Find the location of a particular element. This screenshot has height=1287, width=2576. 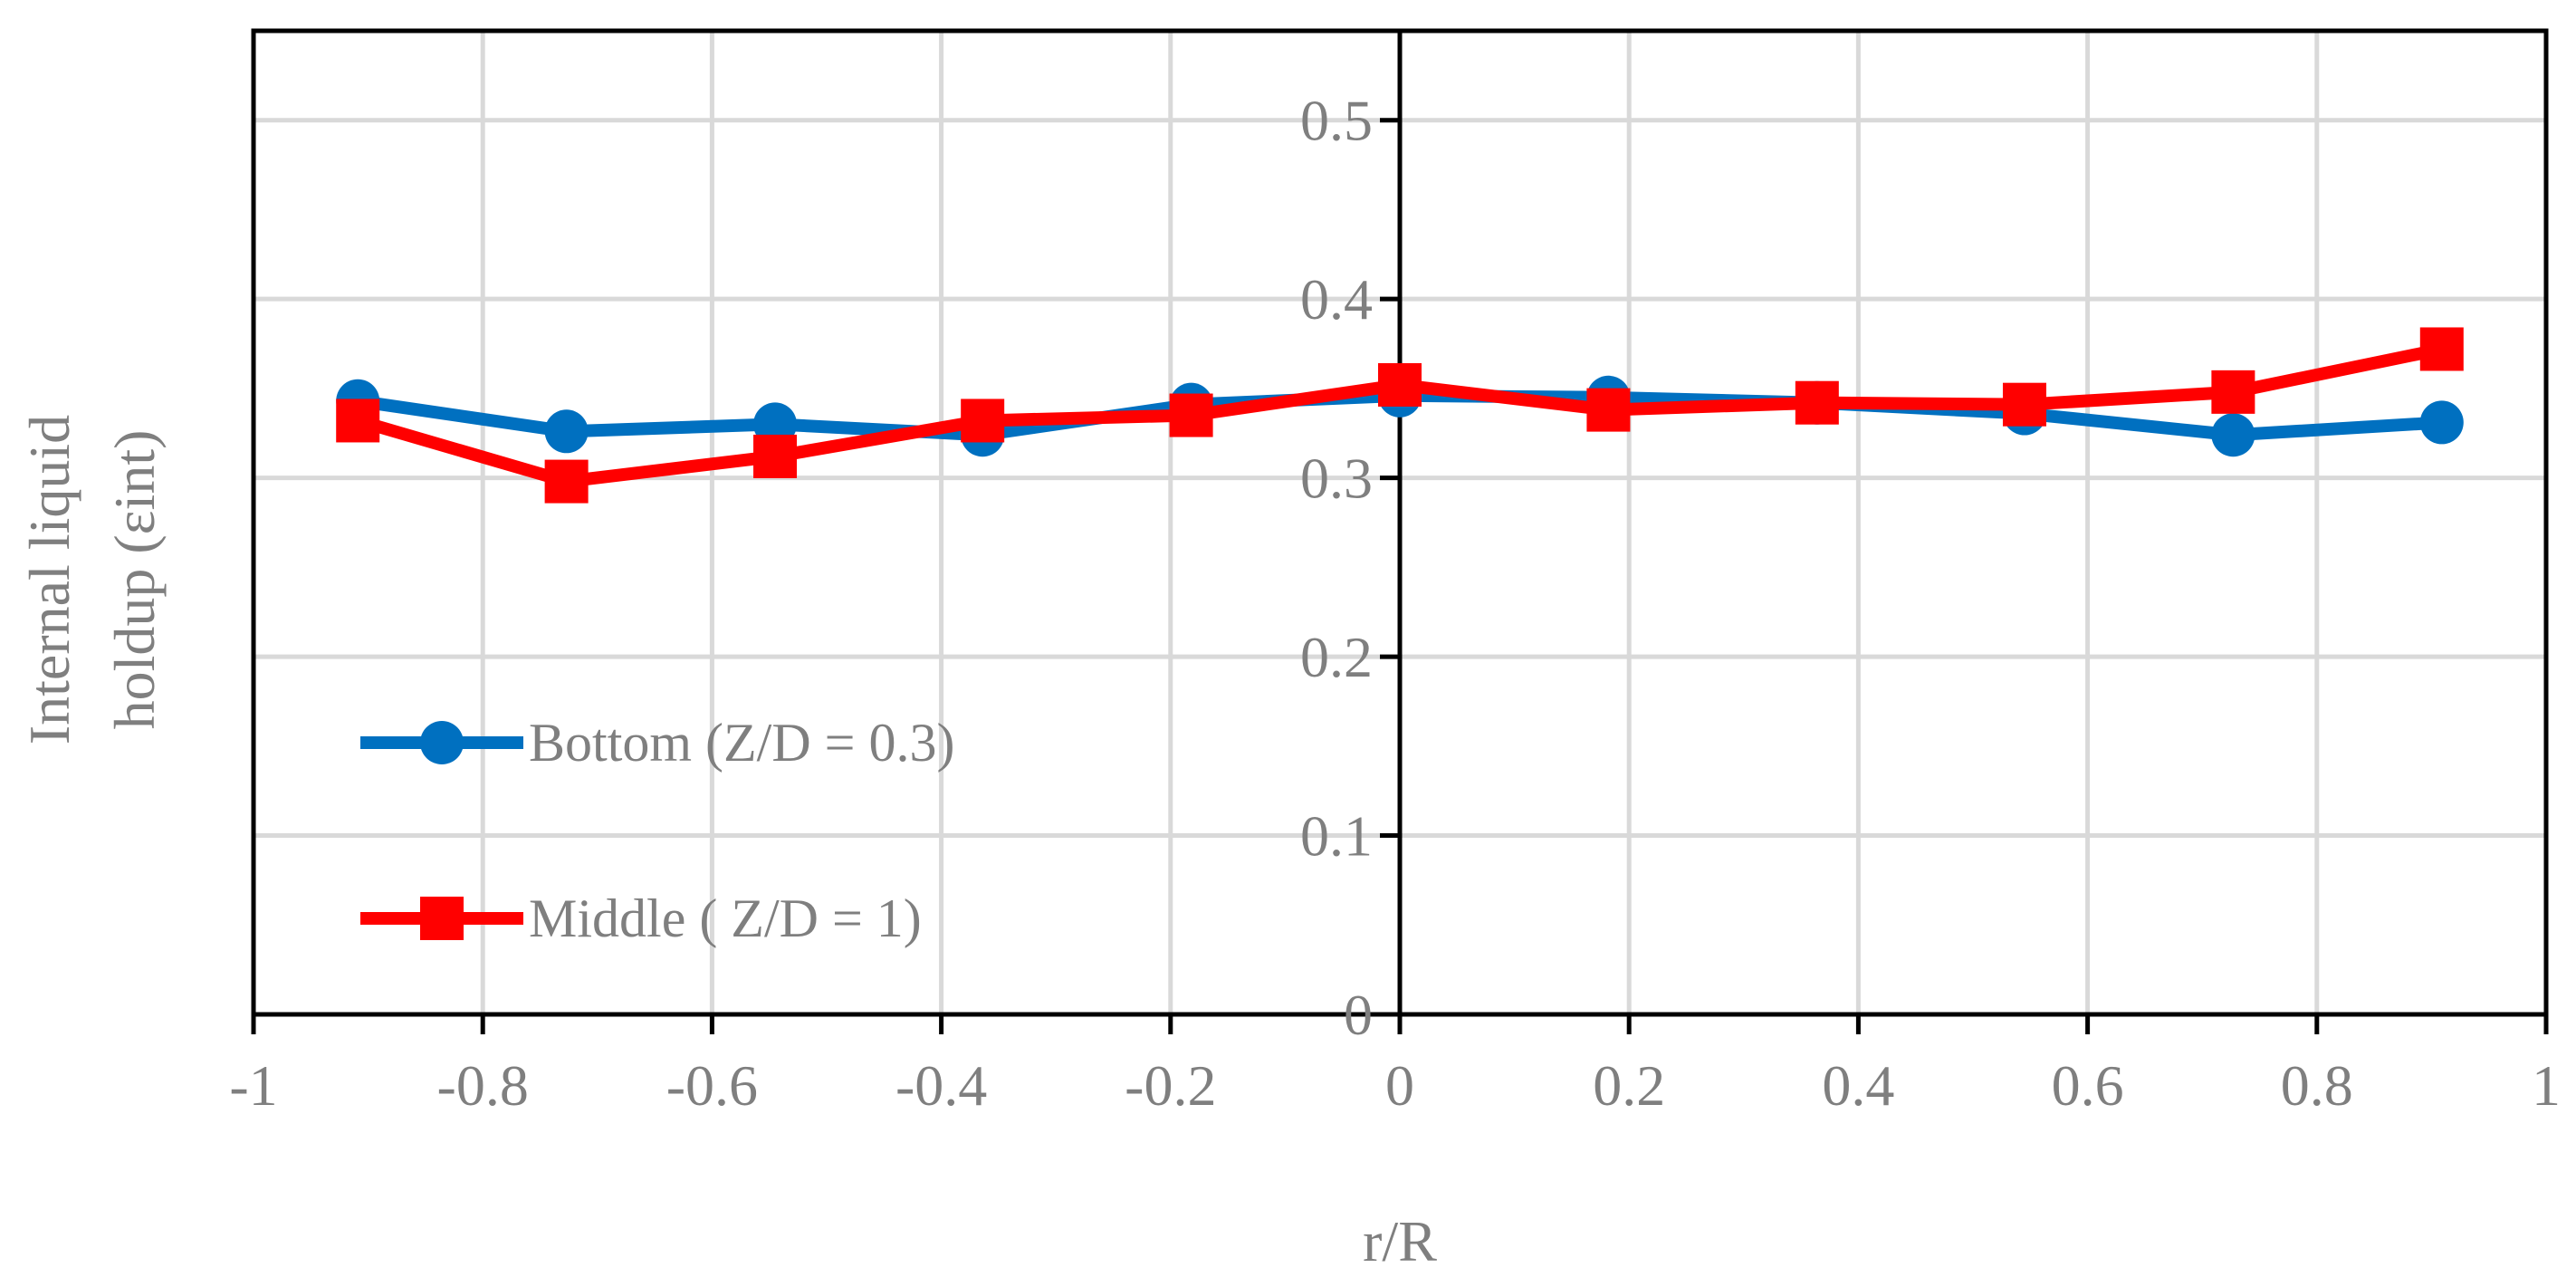

x-axis-label: r/R is located at coordinates (1400, 1241).